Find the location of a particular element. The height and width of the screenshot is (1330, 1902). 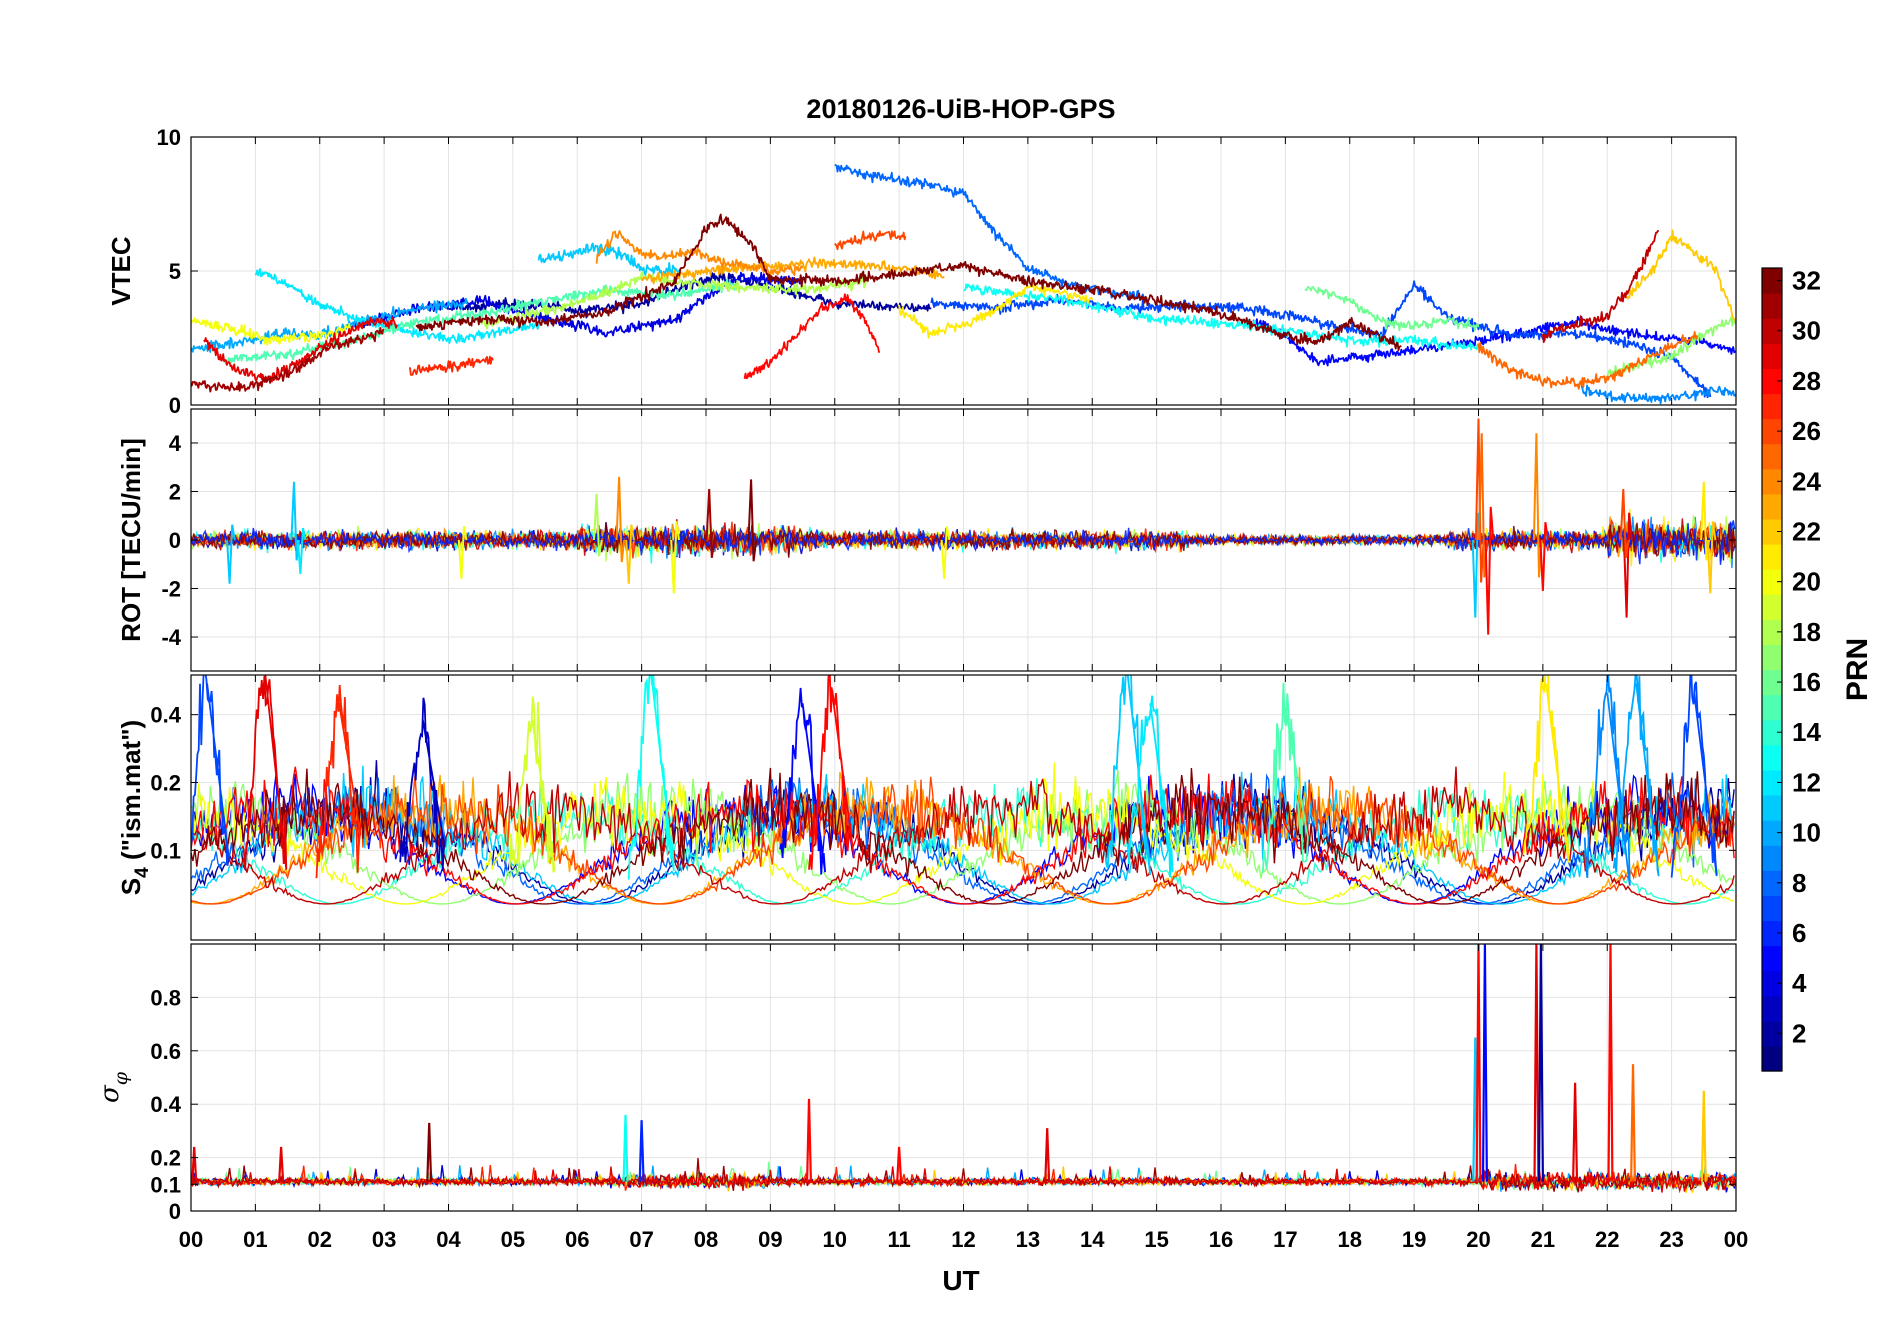

y-tick-label: -4 is located at coordinates (171, 637).